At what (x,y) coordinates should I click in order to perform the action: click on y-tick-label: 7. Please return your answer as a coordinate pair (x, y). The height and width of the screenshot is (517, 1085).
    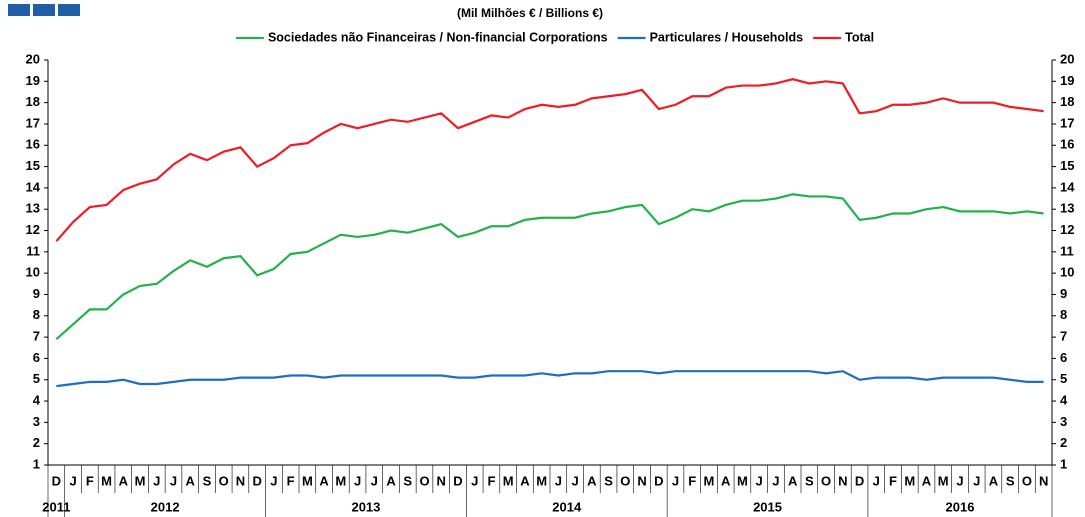
    Looking at the image, I should click on (36, 336).